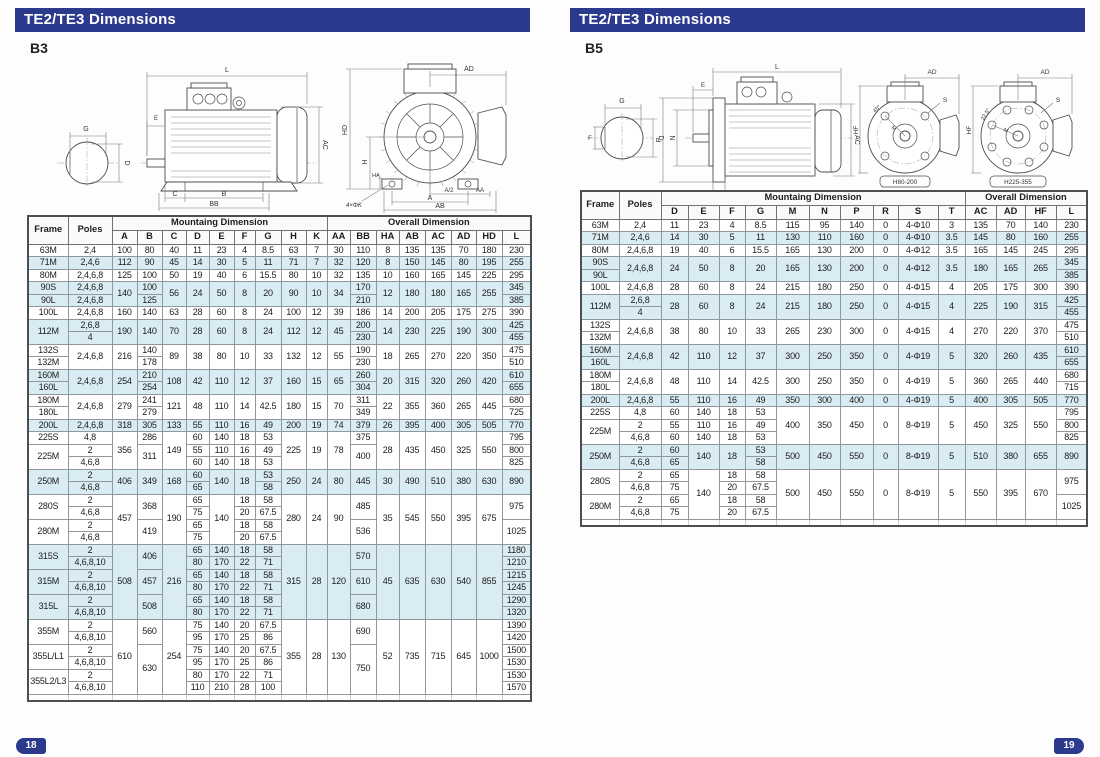  Describe the element at coordinates (174, 194) in the screenshot. I see `dim-label-c: C` at that location.